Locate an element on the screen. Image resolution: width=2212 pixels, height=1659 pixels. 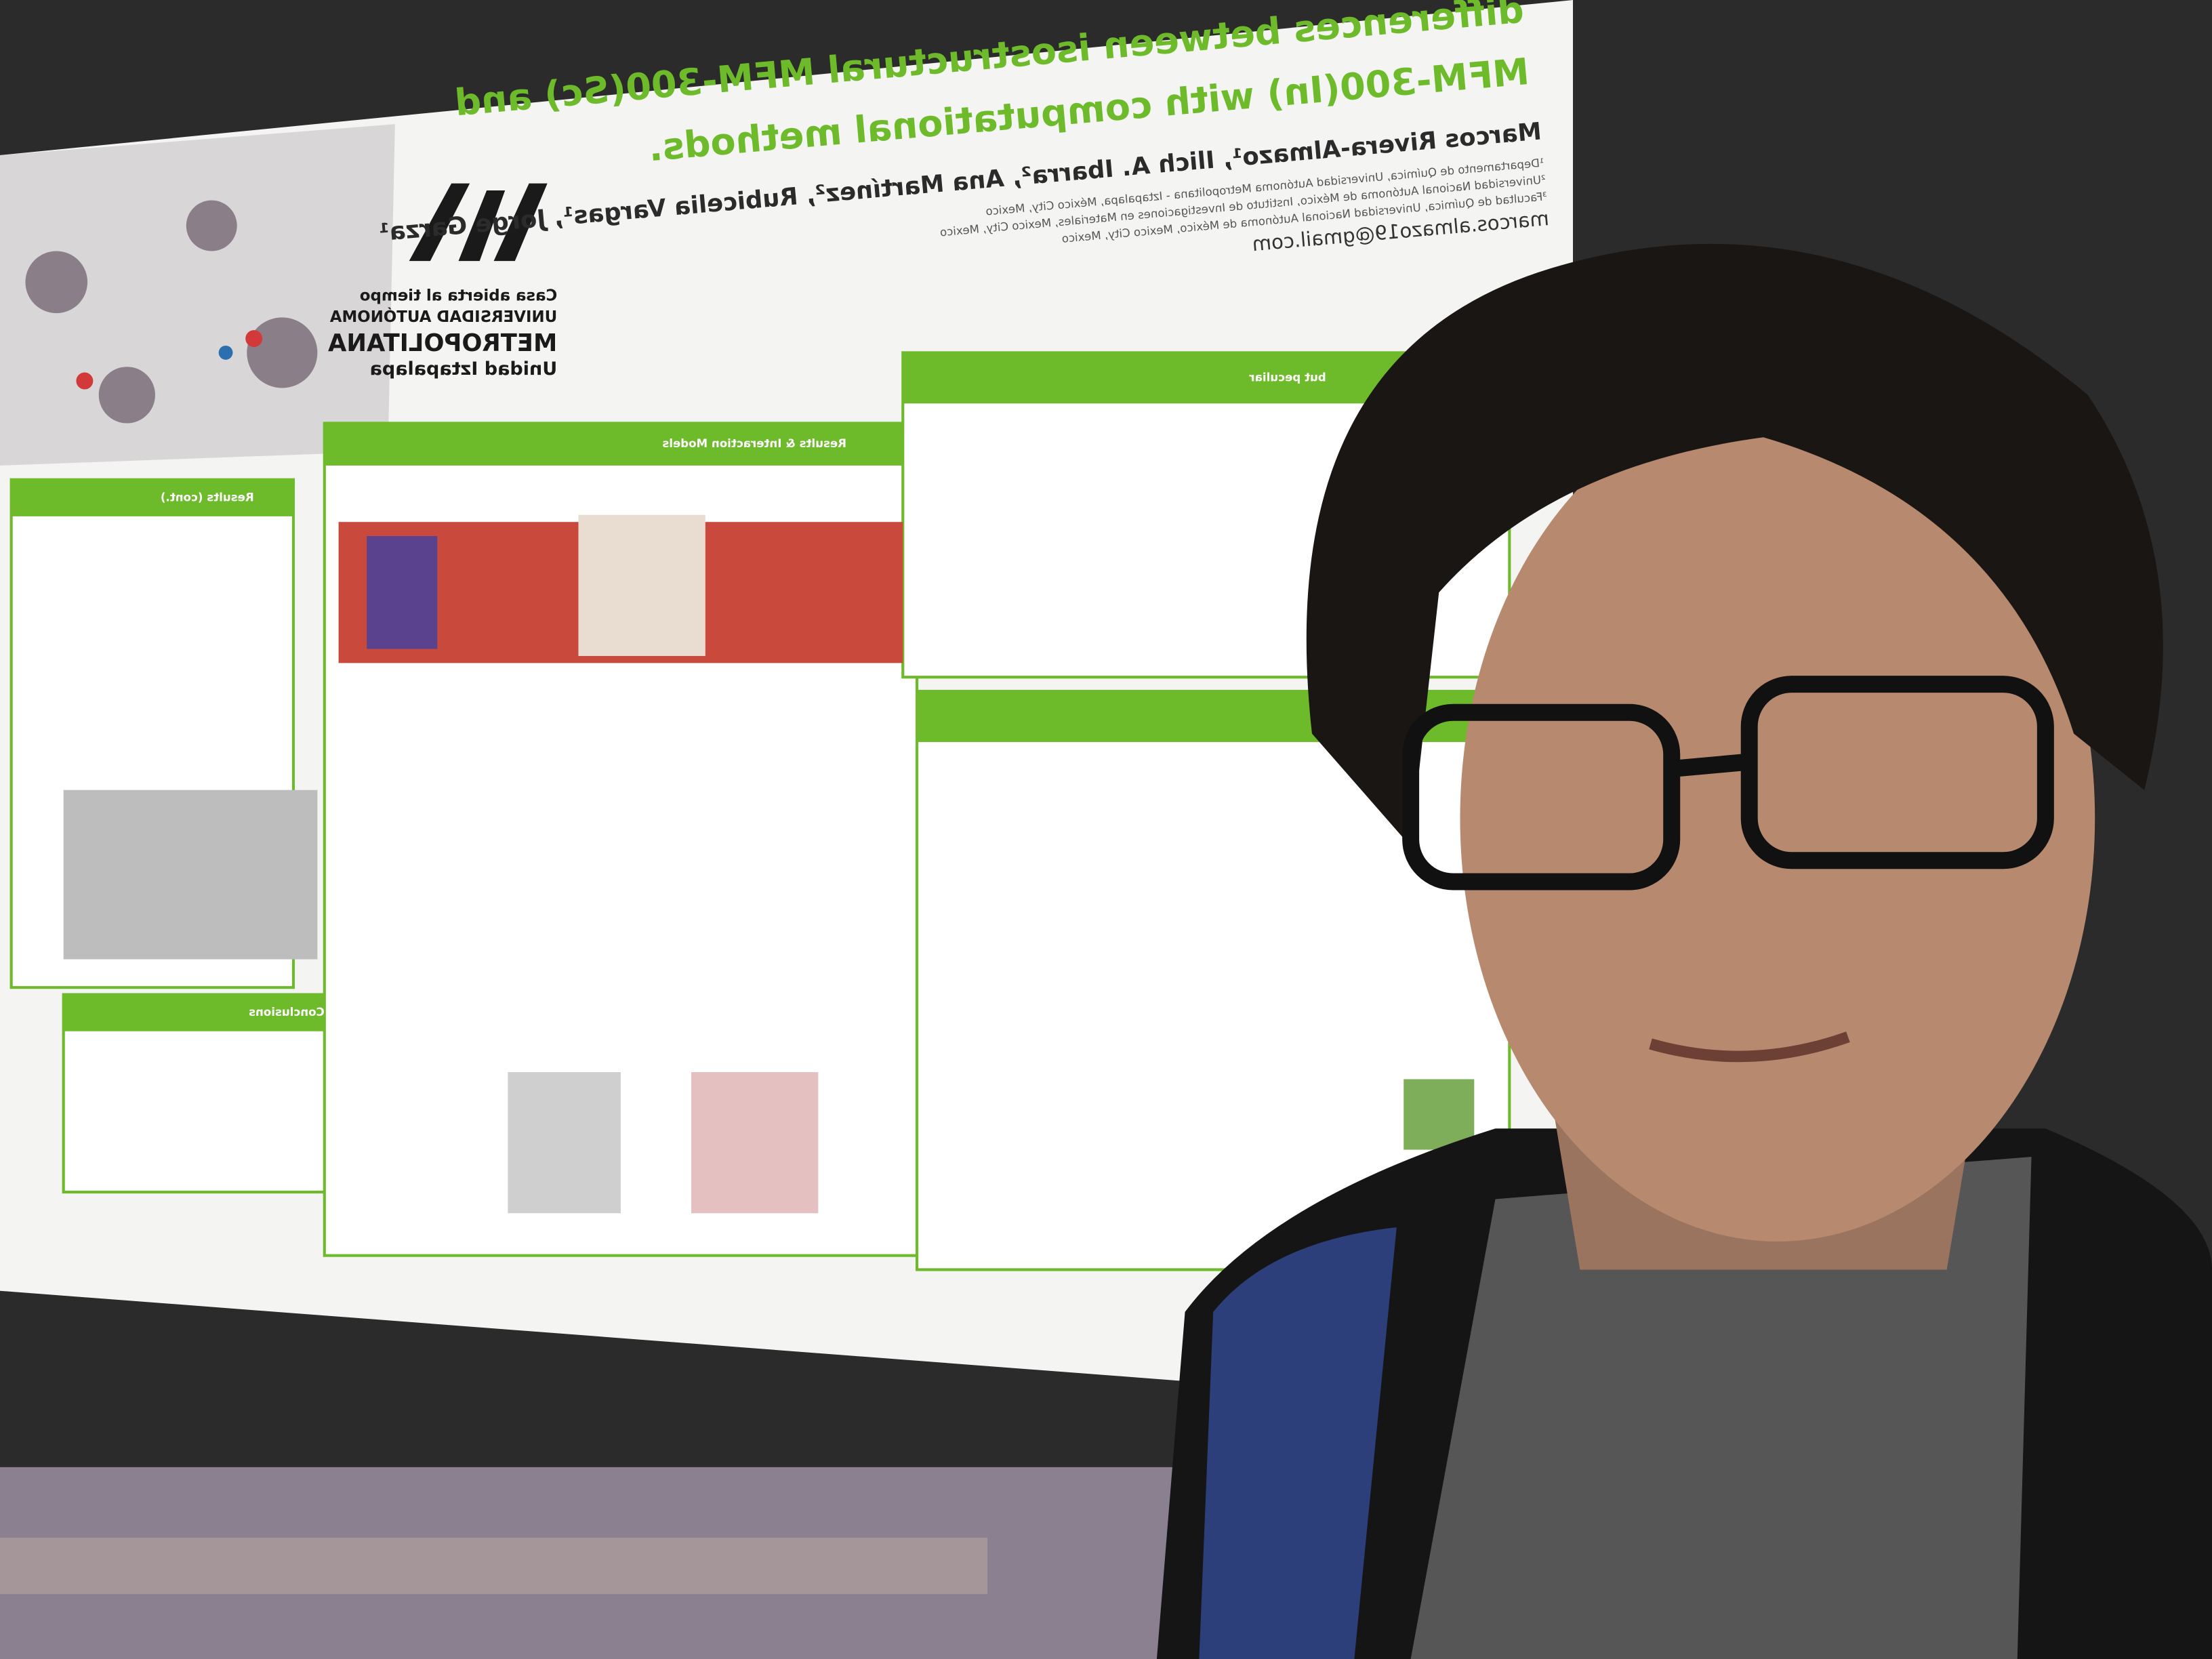
section-title: but peculiar is located at coordinates (1288, 378).